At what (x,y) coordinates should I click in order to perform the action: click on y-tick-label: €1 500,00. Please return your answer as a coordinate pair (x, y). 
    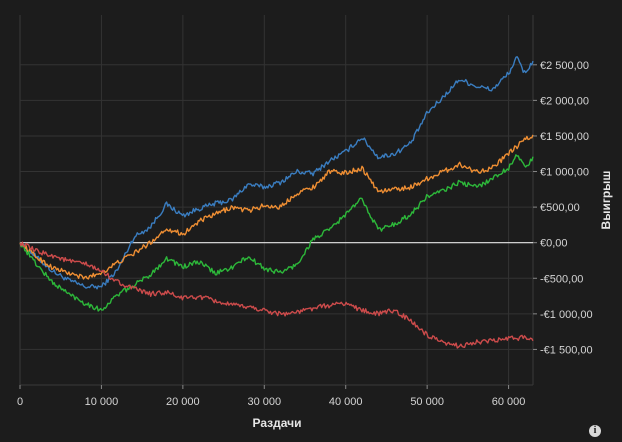
    Looking at the image, I should click on (564, 137).